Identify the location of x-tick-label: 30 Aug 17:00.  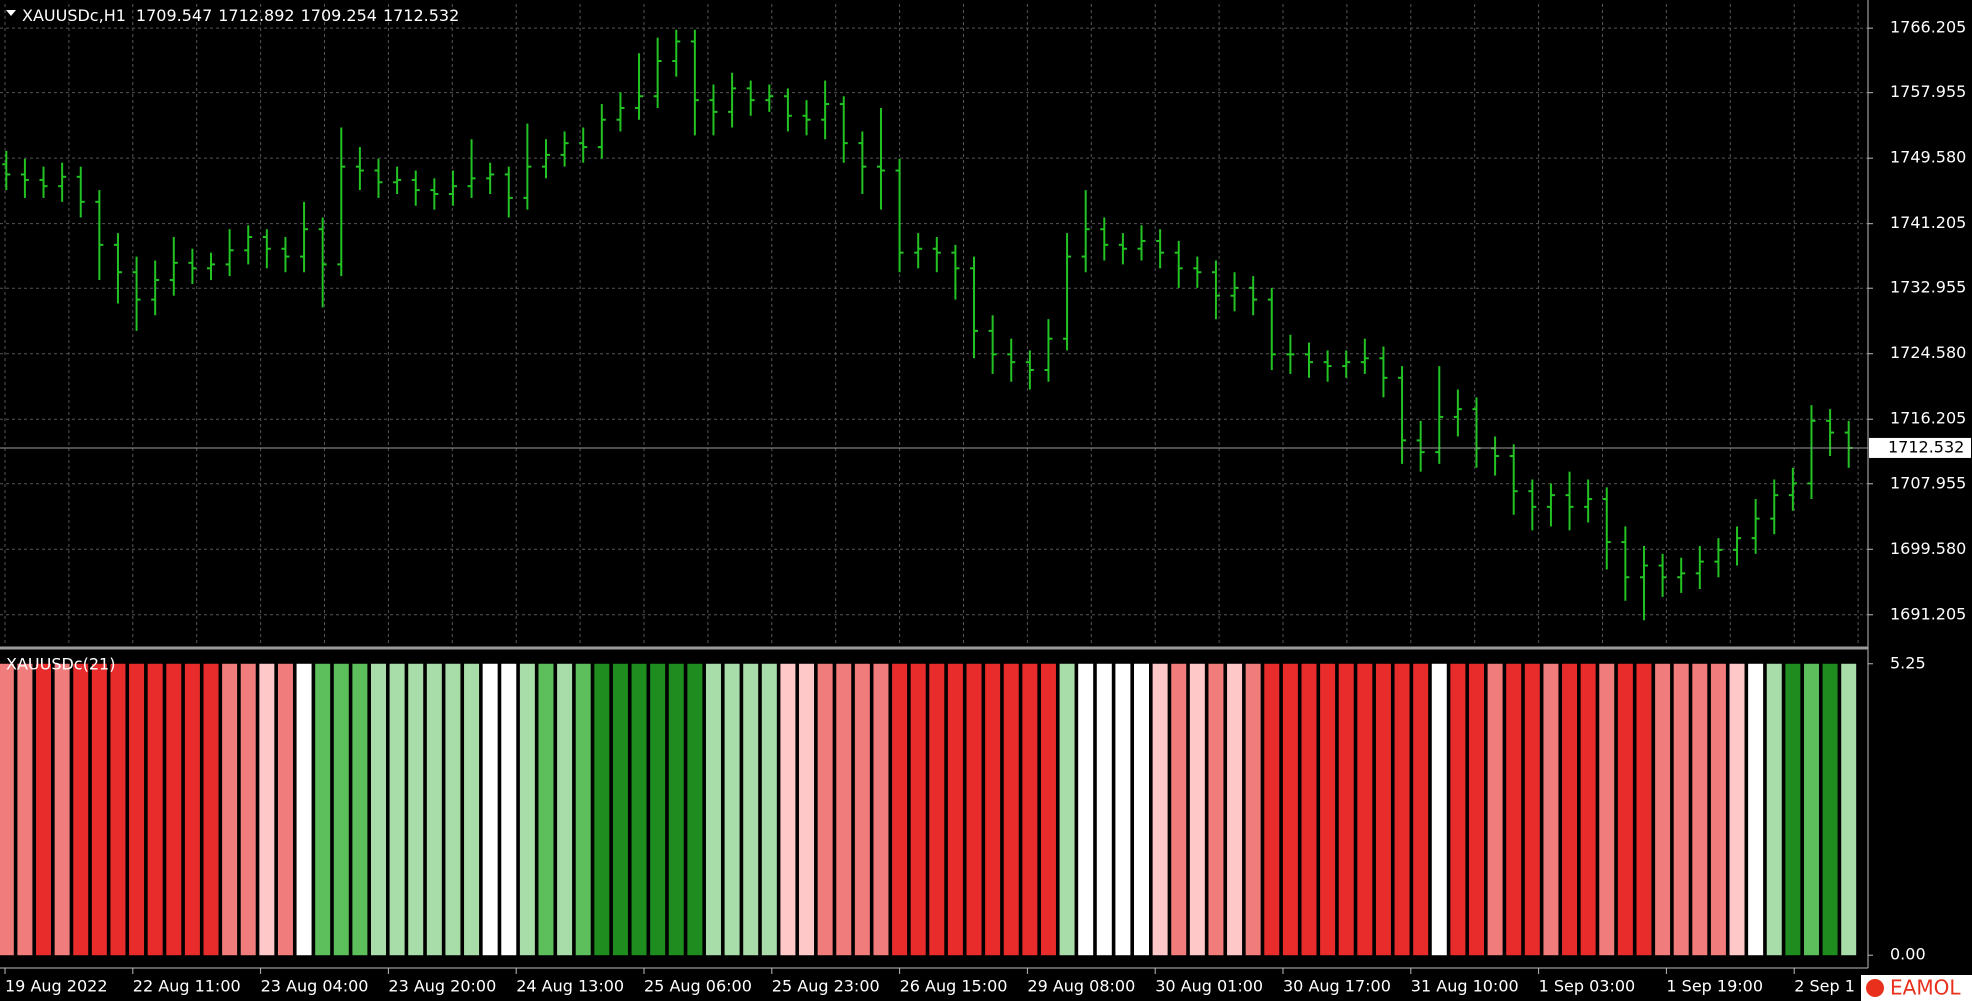
(1337, 986).